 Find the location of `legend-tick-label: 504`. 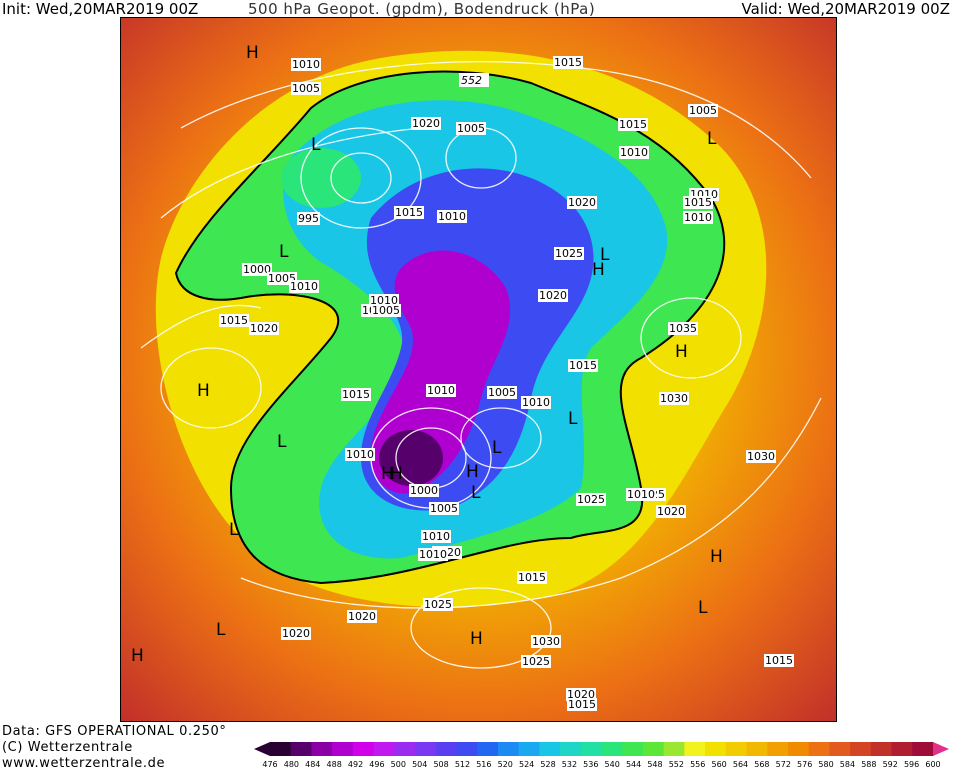

legend-tick-label: 504 is located at coordinates (419, 764).